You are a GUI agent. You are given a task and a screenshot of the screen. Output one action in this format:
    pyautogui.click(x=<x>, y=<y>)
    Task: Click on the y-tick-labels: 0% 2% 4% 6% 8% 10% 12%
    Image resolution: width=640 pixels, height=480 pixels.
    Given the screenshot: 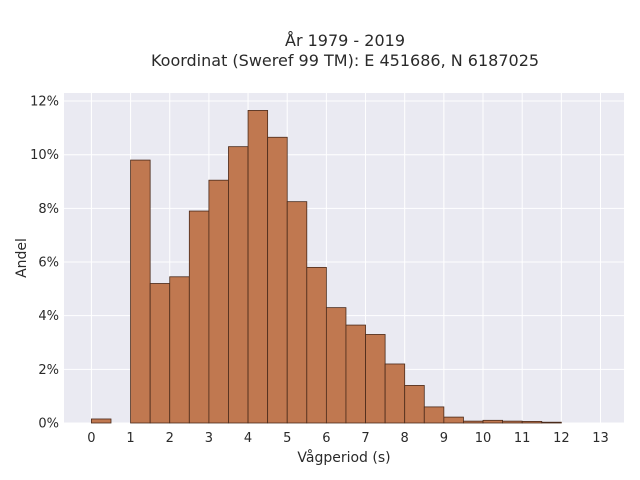 What is the action you would take?
    pyautogui.click(x=44, y=263)
    